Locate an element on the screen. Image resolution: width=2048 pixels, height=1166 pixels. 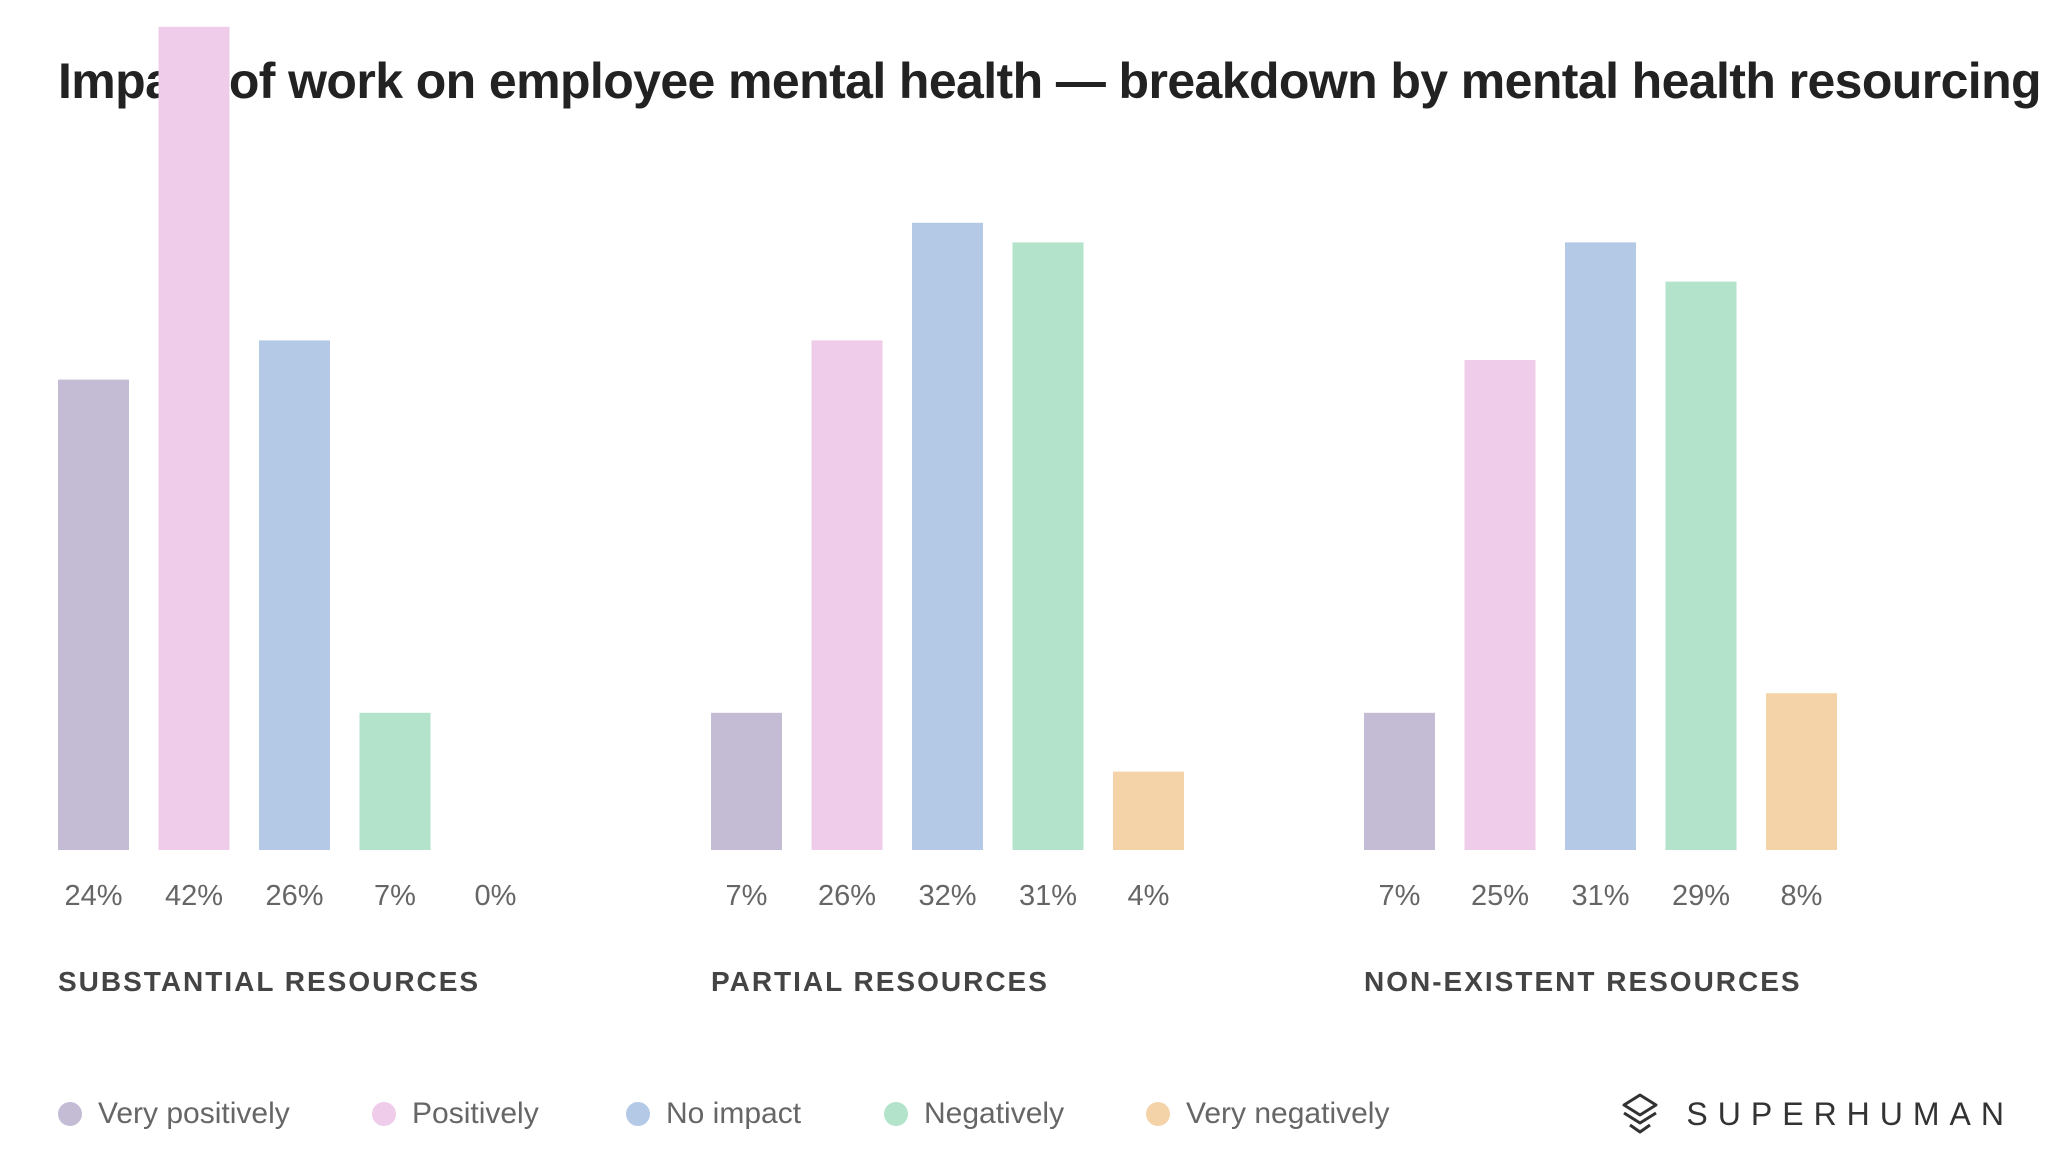
bar-partial-resources-very-positively is located at coordinates (746, 781).